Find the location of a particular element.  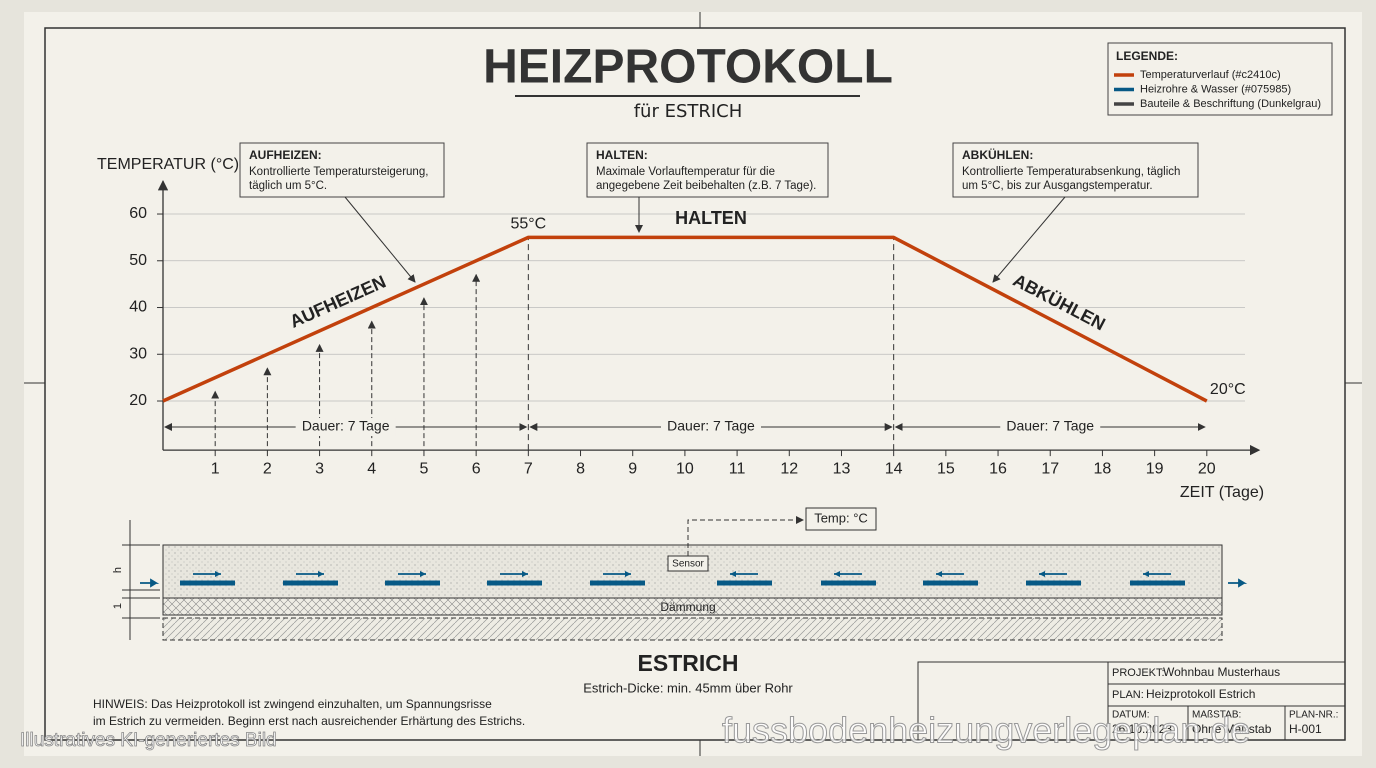

x-tick-label: 2 is located at coordinates (267, 468).